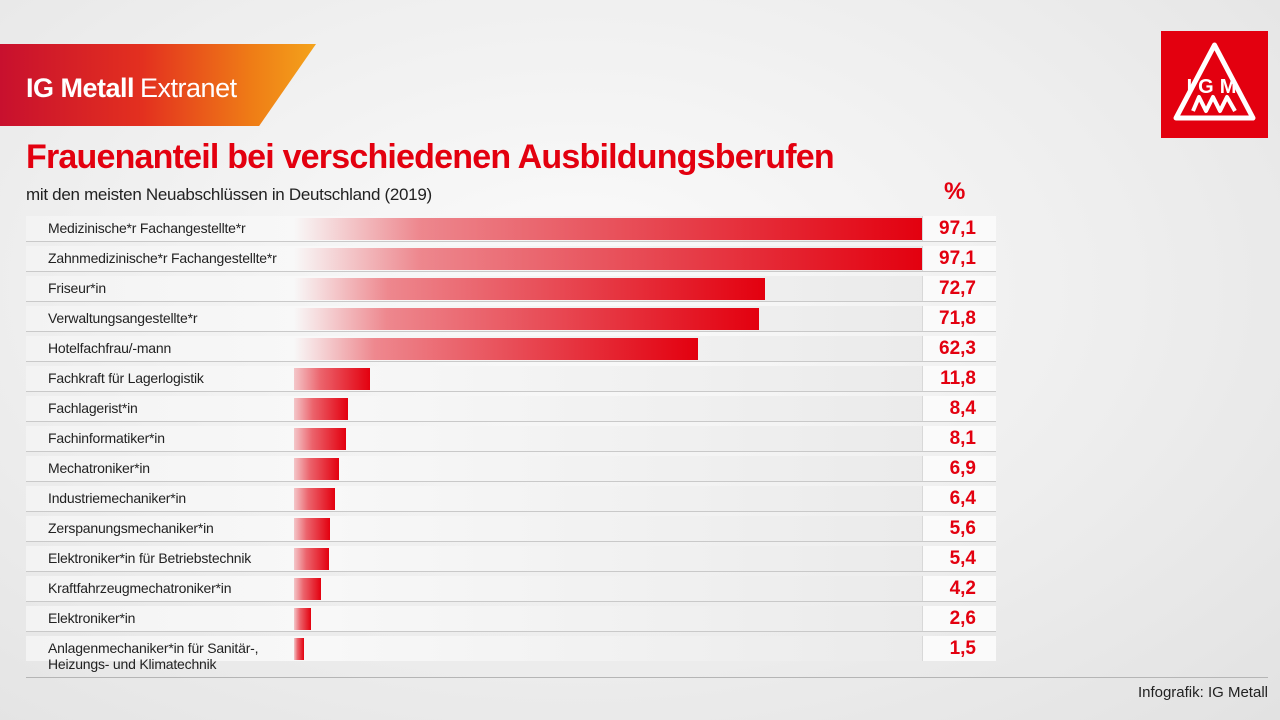 This screenshot has height=720, width=1280. What do you see at coordinates (962, 648) in the screenshot?
I see `data-label: 1,5` at bounding box center [962, 648].